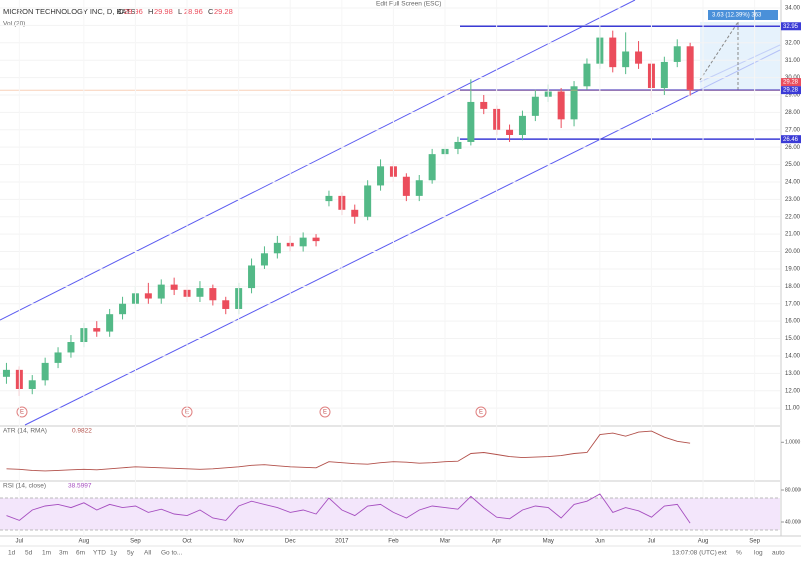 The width and height of the screenshot is (801, 562). I want to click on y-tick-label: 14.00, so click(793, 357).